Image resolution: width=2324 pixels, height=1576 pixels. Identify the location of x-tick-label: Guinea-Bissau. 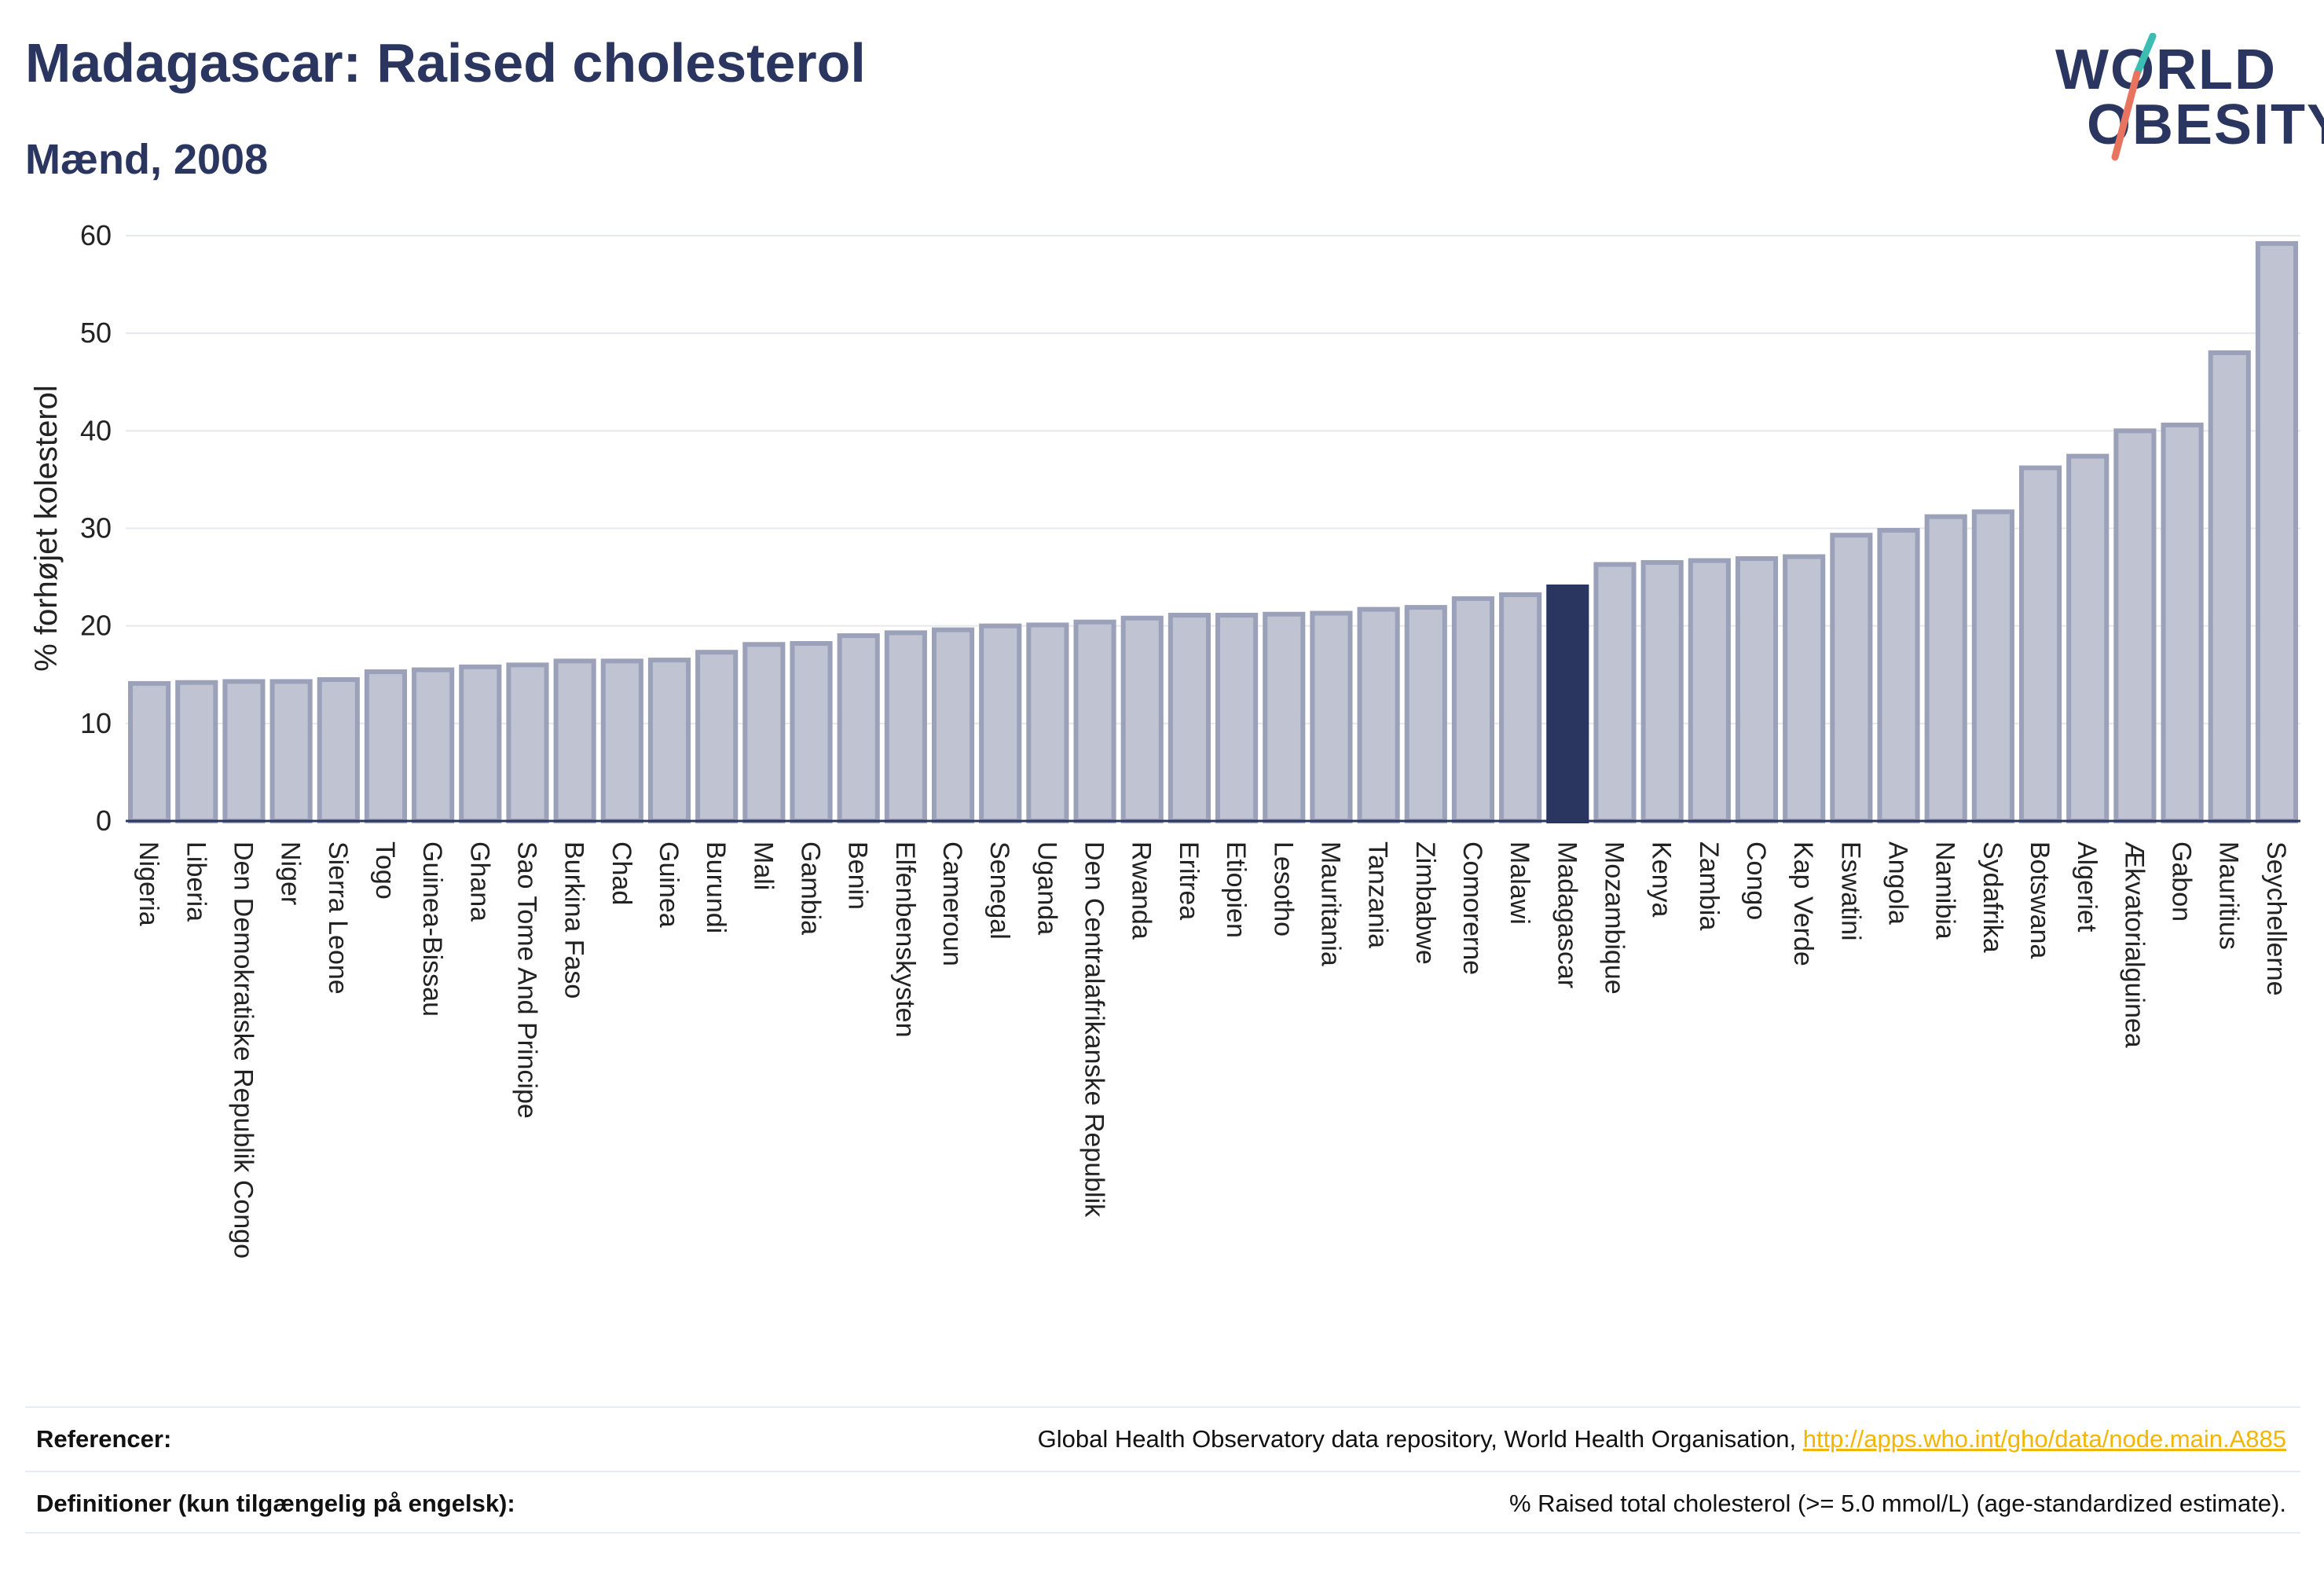
(432, 929).